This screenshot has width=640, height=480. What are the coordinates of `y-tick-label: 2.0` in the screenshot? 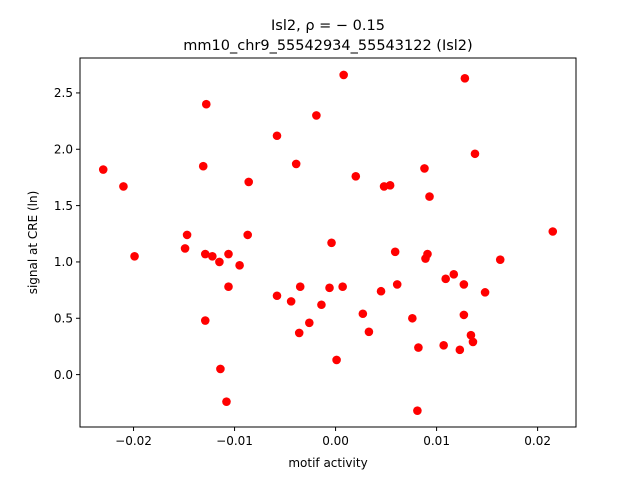 It's located at (63, 150).